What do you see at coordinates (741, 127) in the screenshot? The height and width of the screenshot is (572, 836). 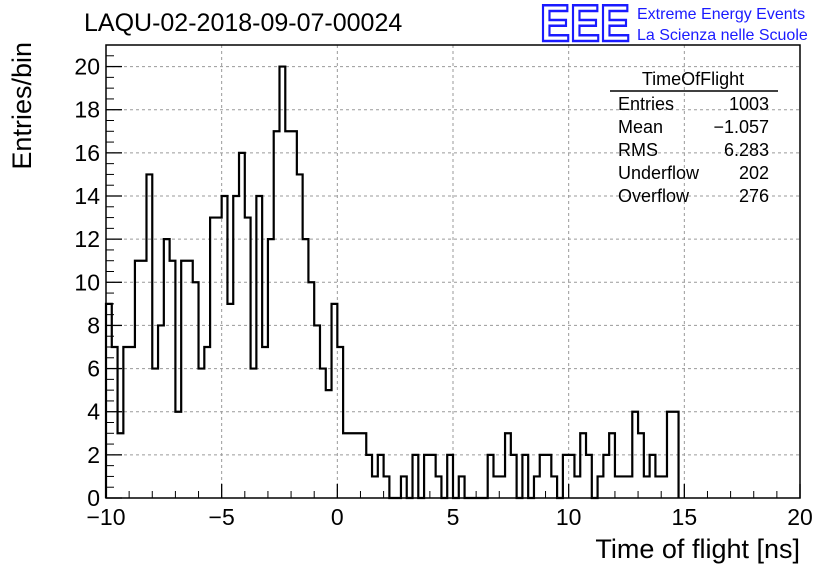 I see `stats-value-mean: −1.057` at bounding box center [741, 127].